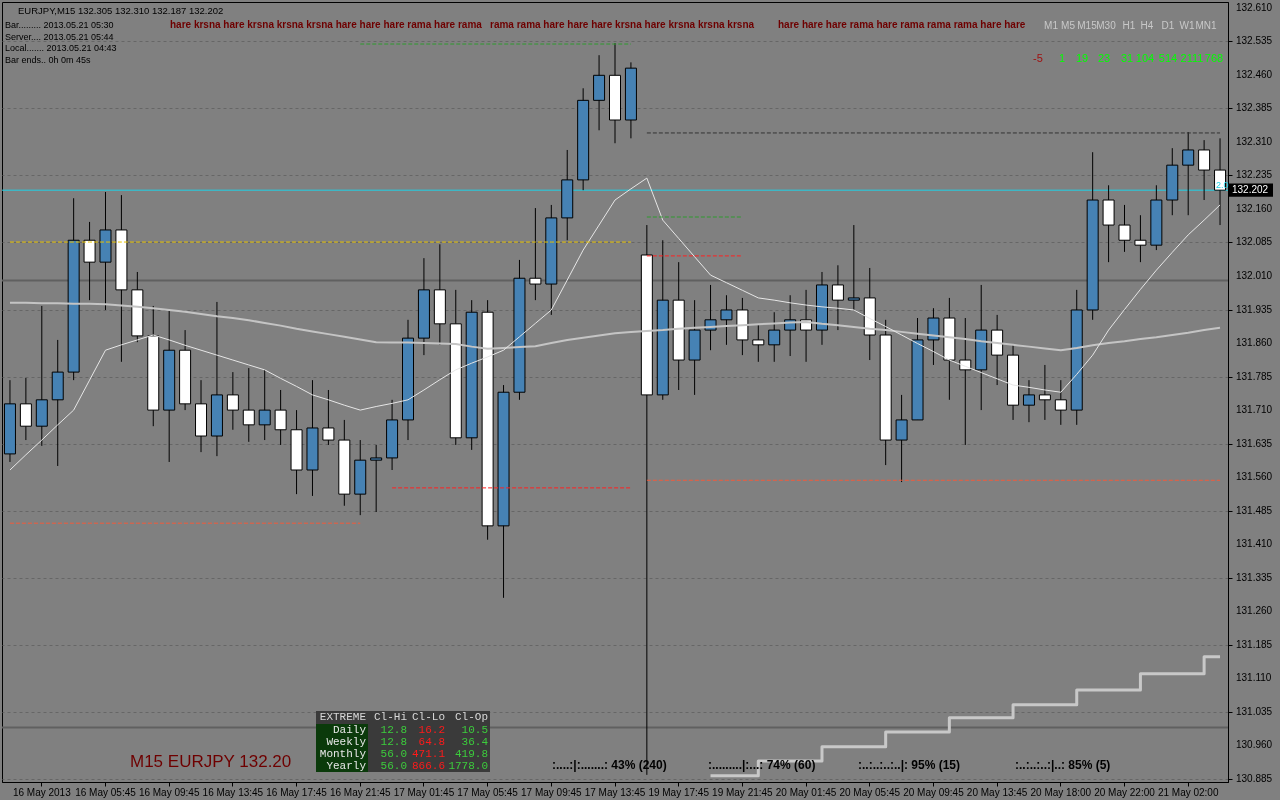  I want to click on annotation: Cl-Op, so click(471, 717).